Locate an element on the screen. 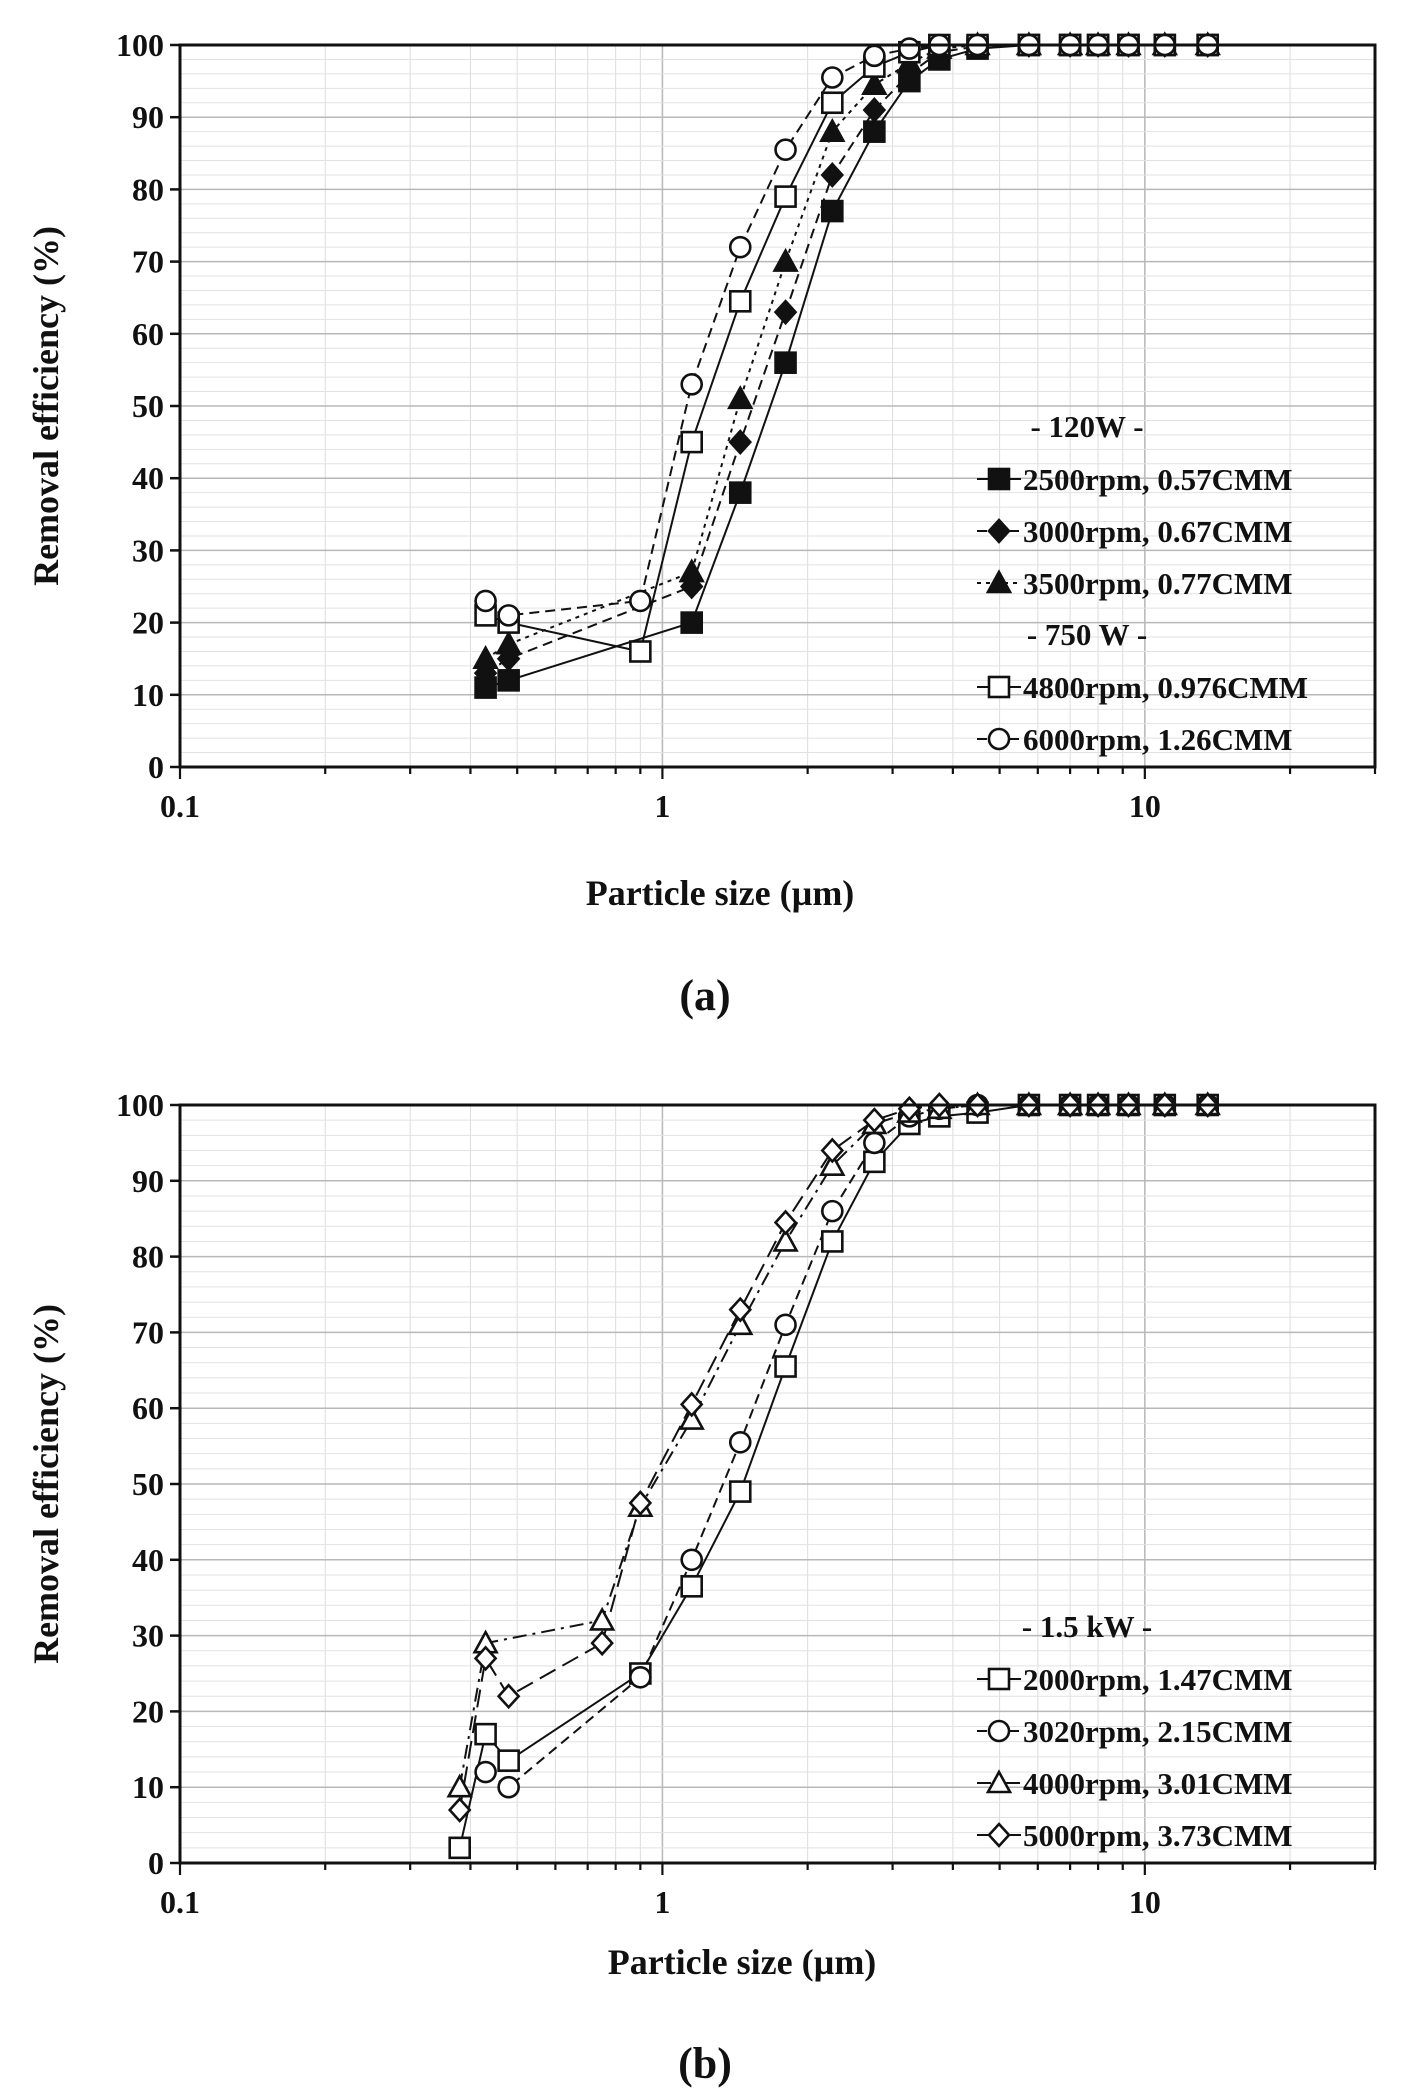  legend-group-title: - 750 W - is located at coordinates (1087, 634).